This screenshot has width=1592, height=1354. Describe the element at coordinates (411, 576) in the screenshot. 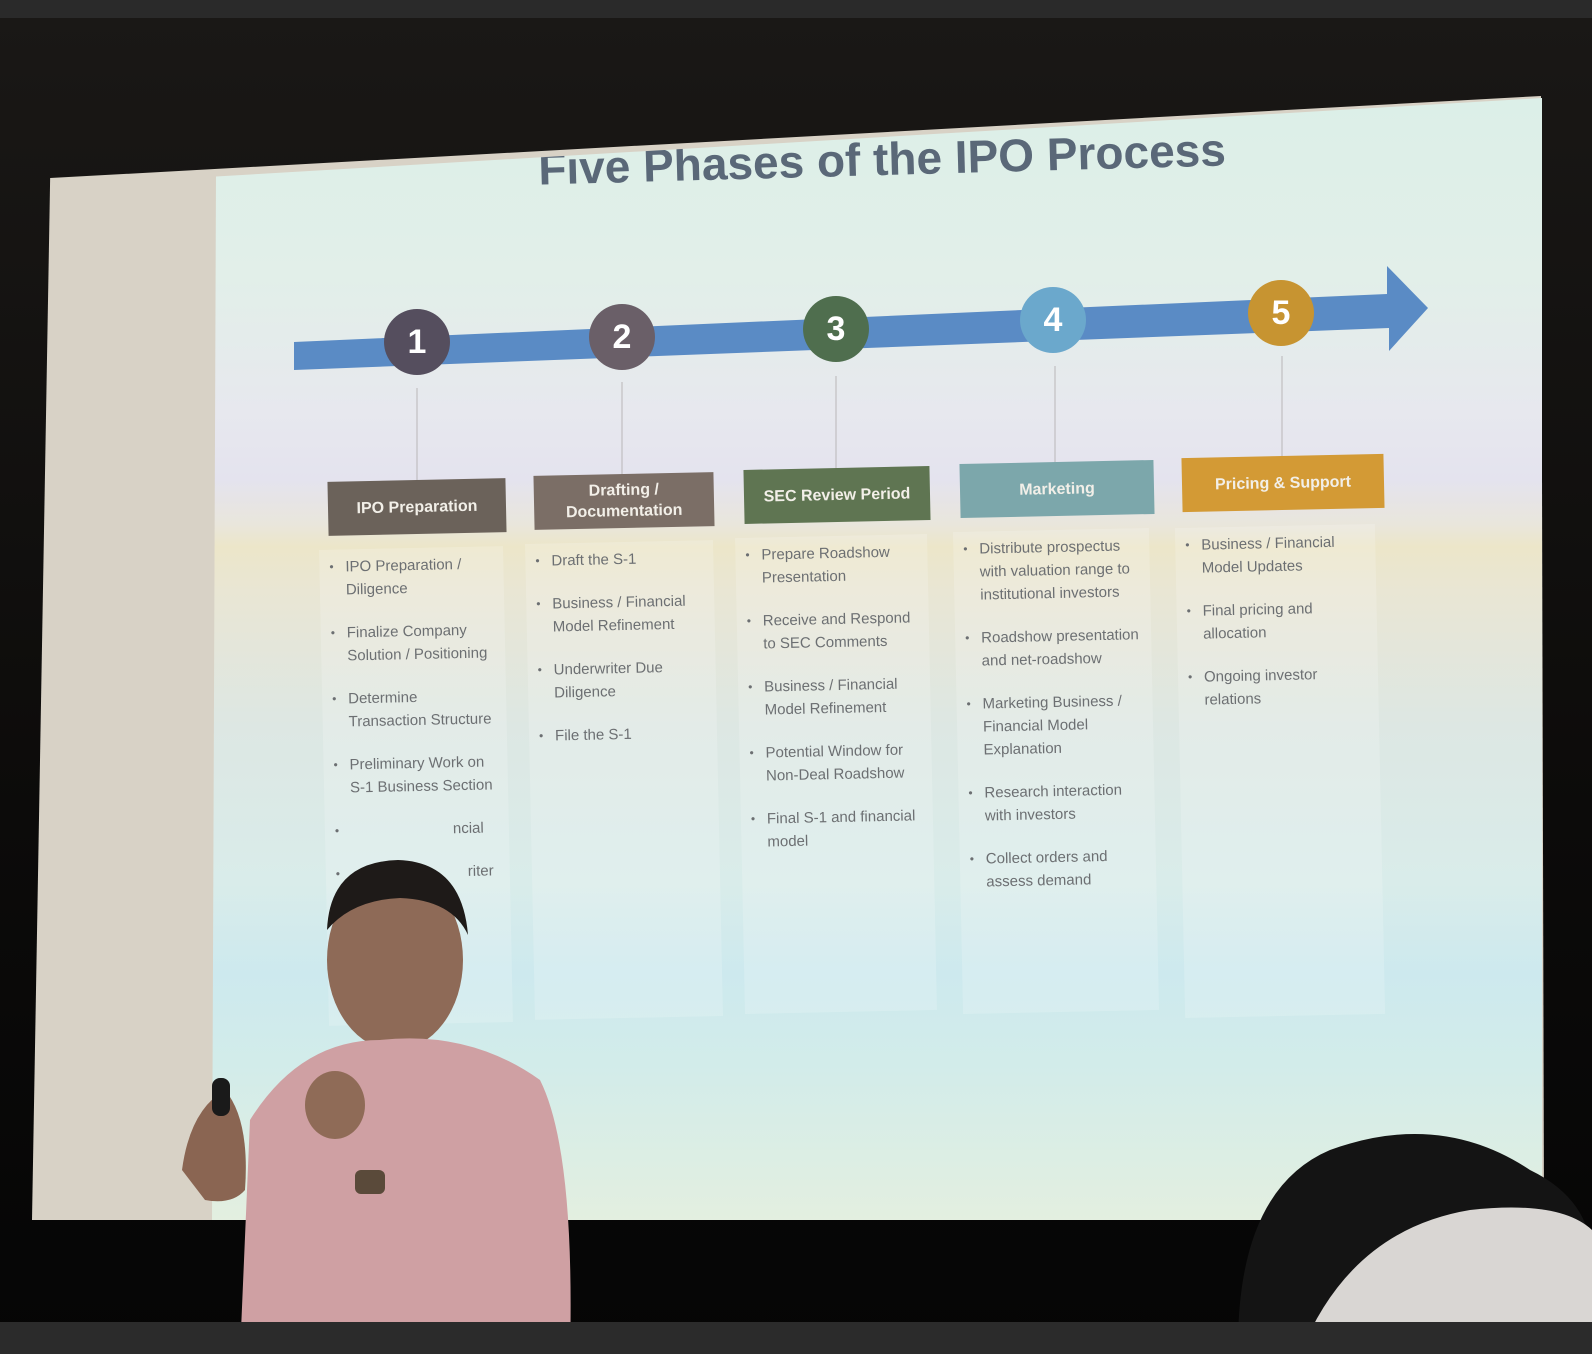

I see `list-item: IPO Preparation / Diligence` at that location.